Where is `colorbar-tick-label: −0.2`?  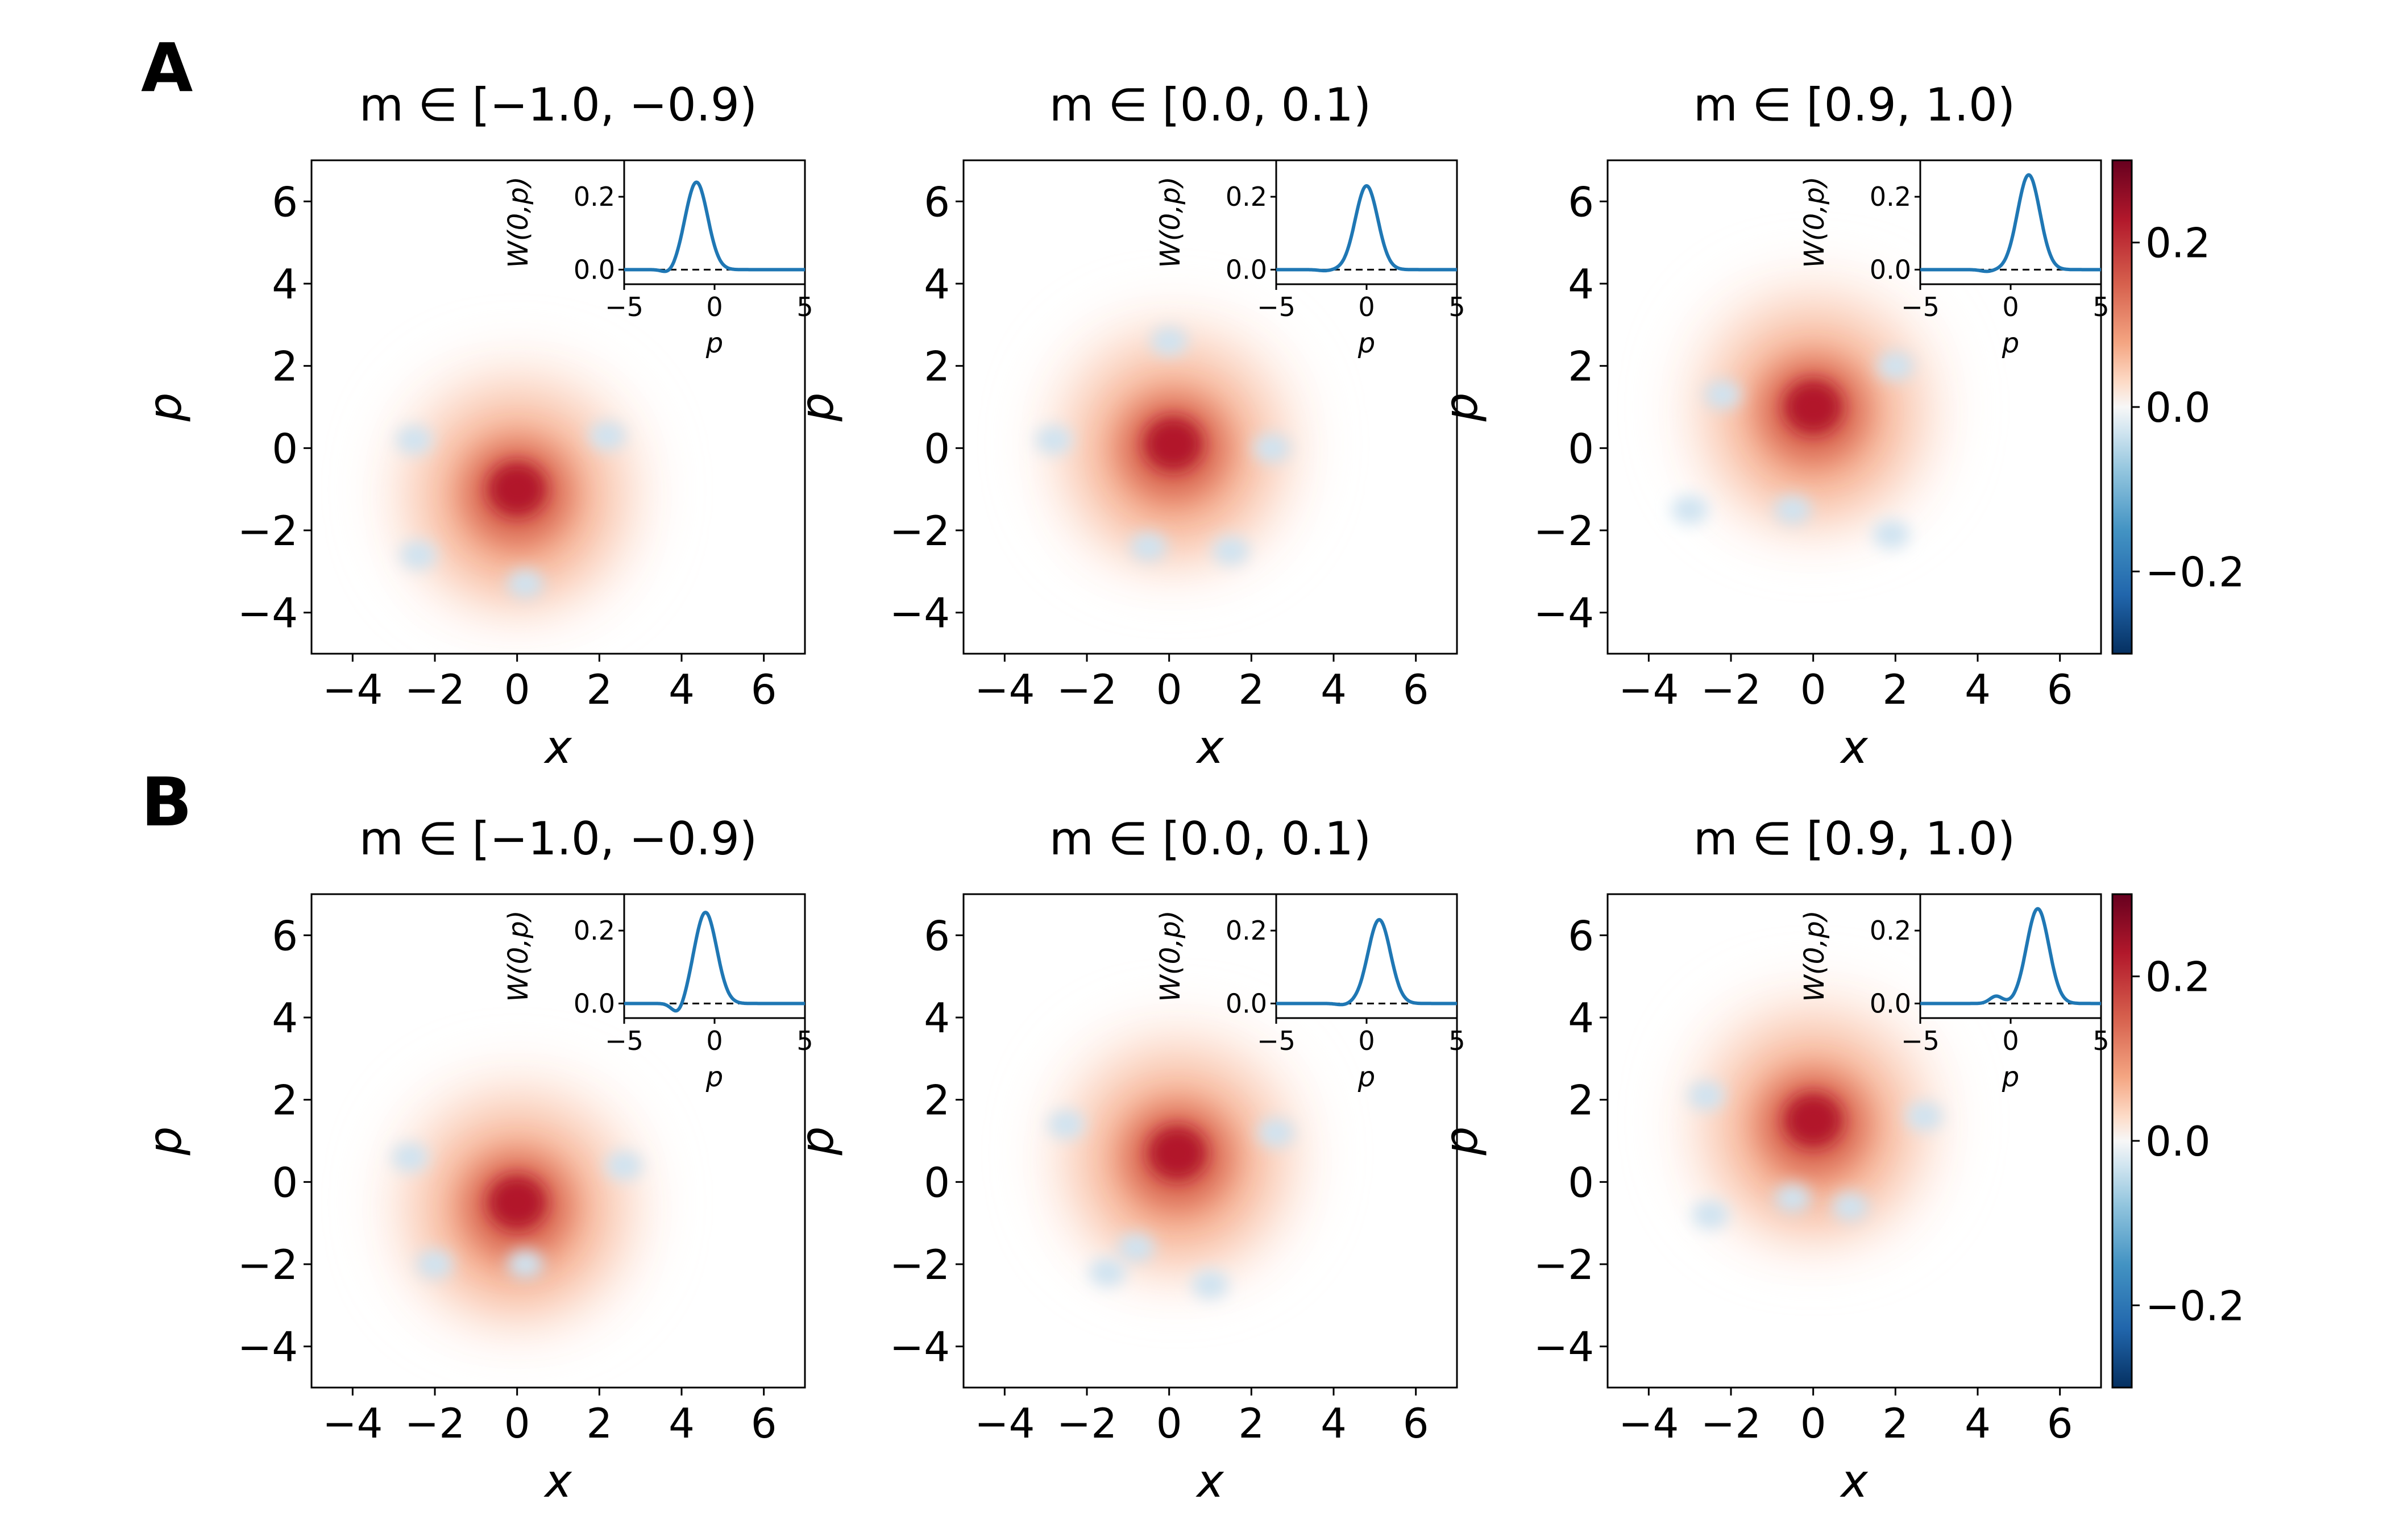 colorbar-tick-label: −0.2 is located at coordinates (2195, 572).